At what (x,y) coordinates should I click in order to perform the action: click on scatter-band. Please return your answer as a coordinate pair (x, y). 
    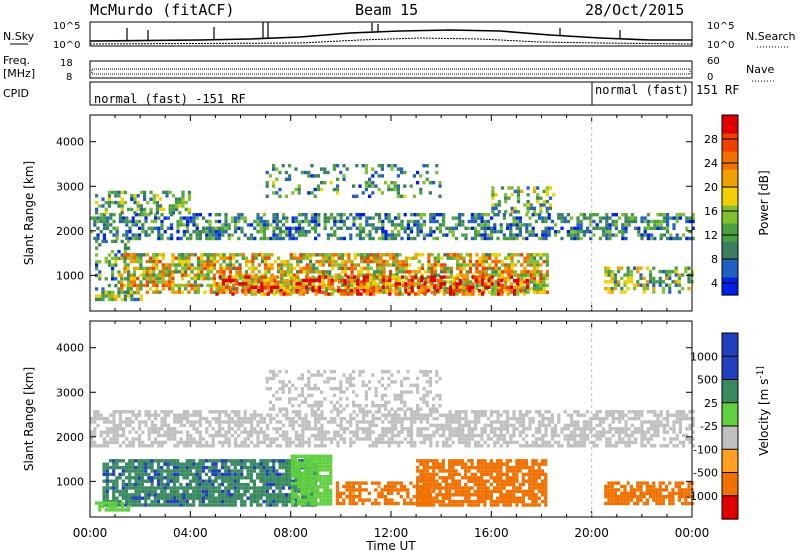
    Looking at the image, I should click on (523, 200).